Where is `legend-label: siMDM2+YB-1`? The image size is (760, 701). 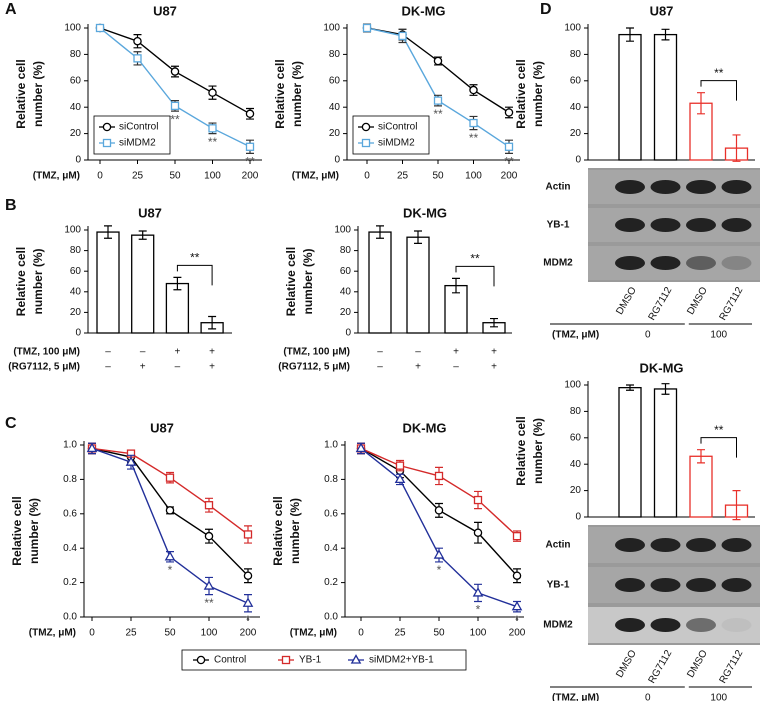
legend-label: siMDM2+YB-1 is located at coordinates (401, 660).